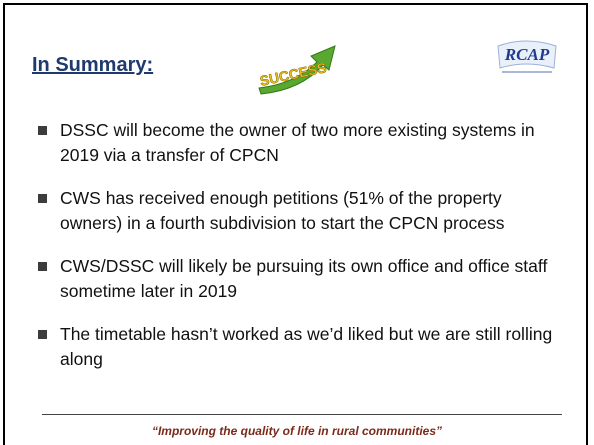 This screenshot has height=445, width=594. I want to click on success-icon: SUCCESS, so click(297, 70).